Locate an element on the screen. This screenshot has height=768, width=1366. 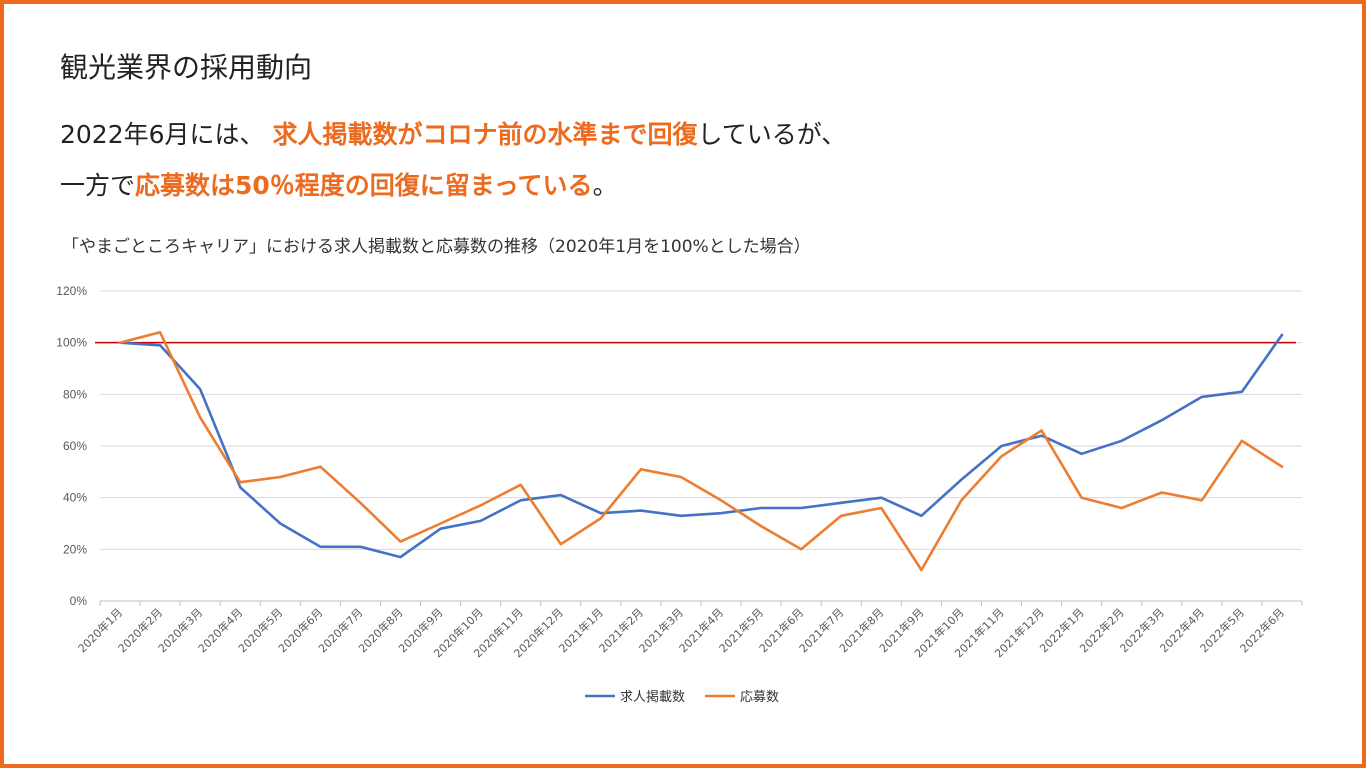
y-tick-label: 40% is located at coordinates (75, 498).